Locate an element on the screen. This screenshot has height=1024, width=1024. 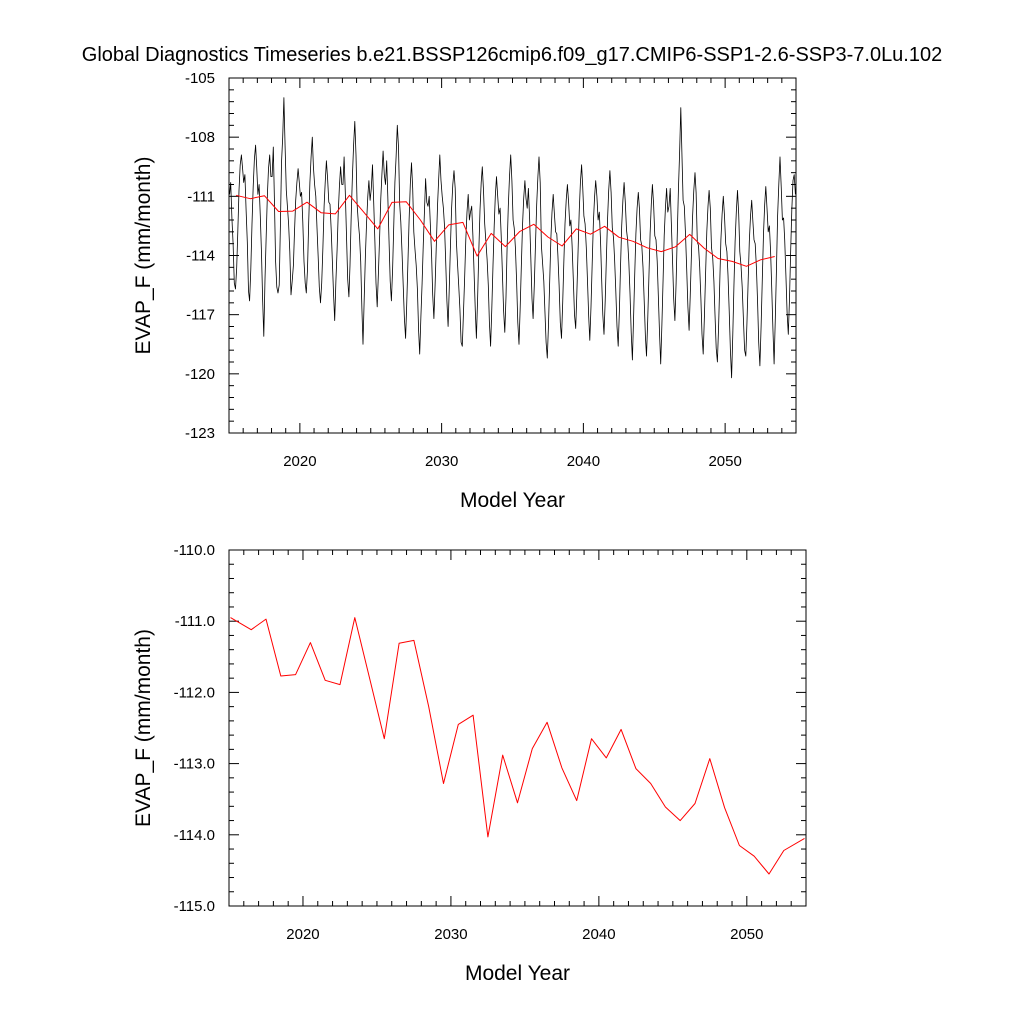
y-tick-label: -105 is located at coordinates (200, 78).